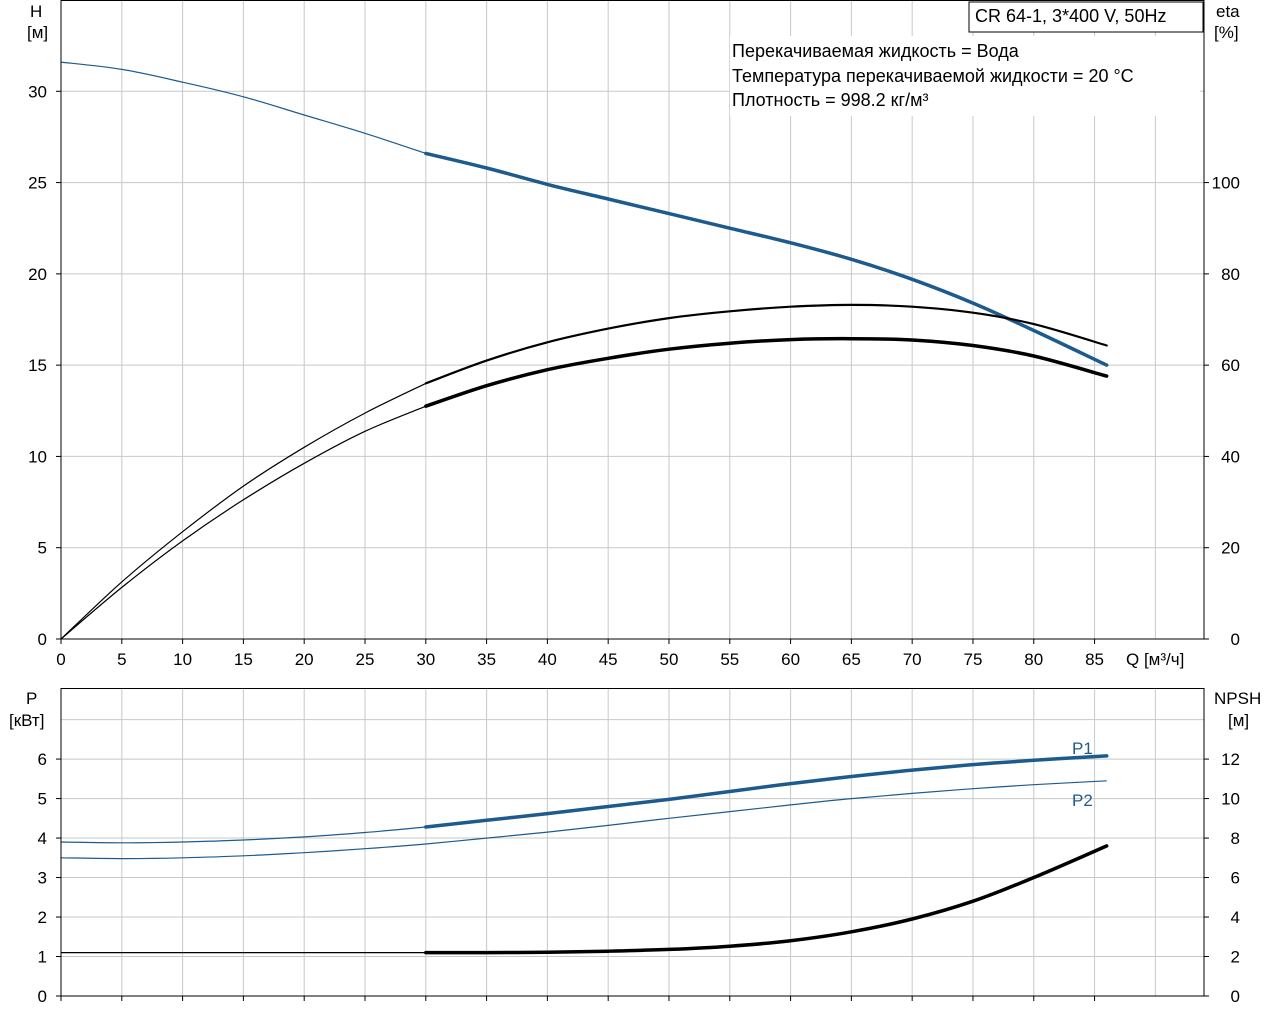 The height and width of the screenshot is (1024, 1280). What do you see at coordinates (42, 759) in the screenshot?
I see `bottom-left-tick-label: 6` at bounding box center [42, 759].